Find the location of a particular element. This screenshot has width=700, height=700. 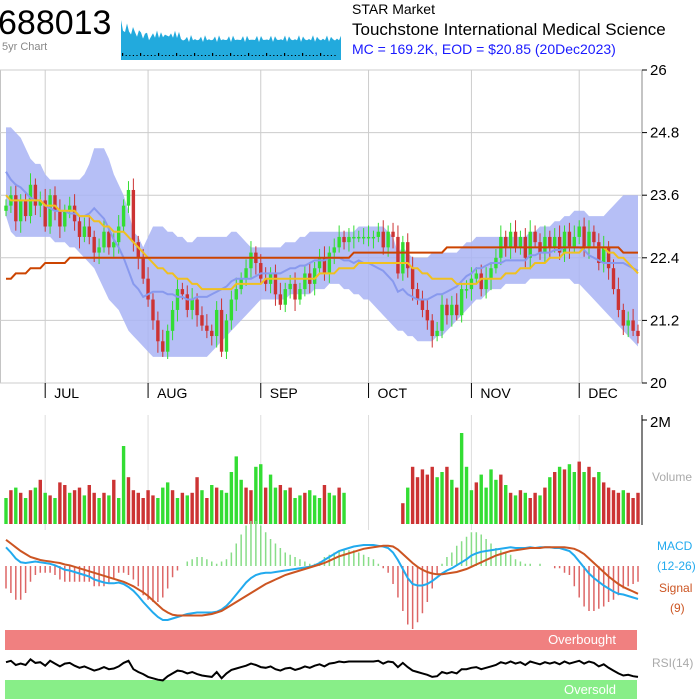

signal-line is located at coordinates (322, 578).